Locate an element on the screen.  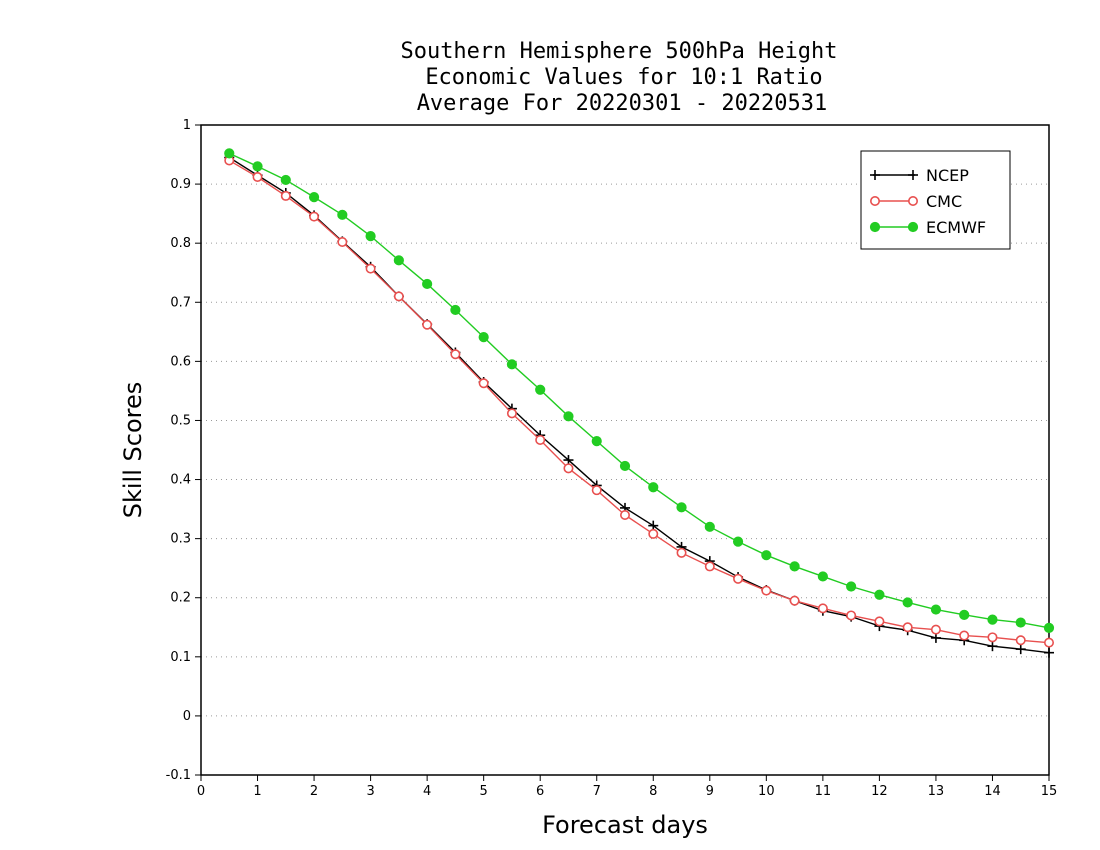
x-tick-label: 12 is located at coordinates (879, 791).